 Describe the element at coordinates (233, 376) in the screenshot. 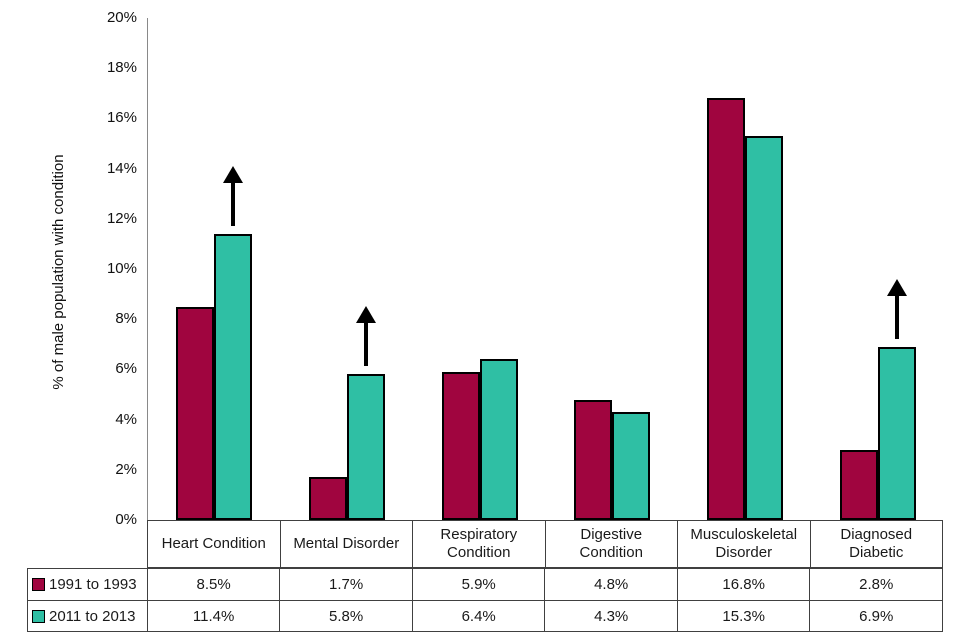

I see `bar-2011-to-2013-heart-condition` at that location.